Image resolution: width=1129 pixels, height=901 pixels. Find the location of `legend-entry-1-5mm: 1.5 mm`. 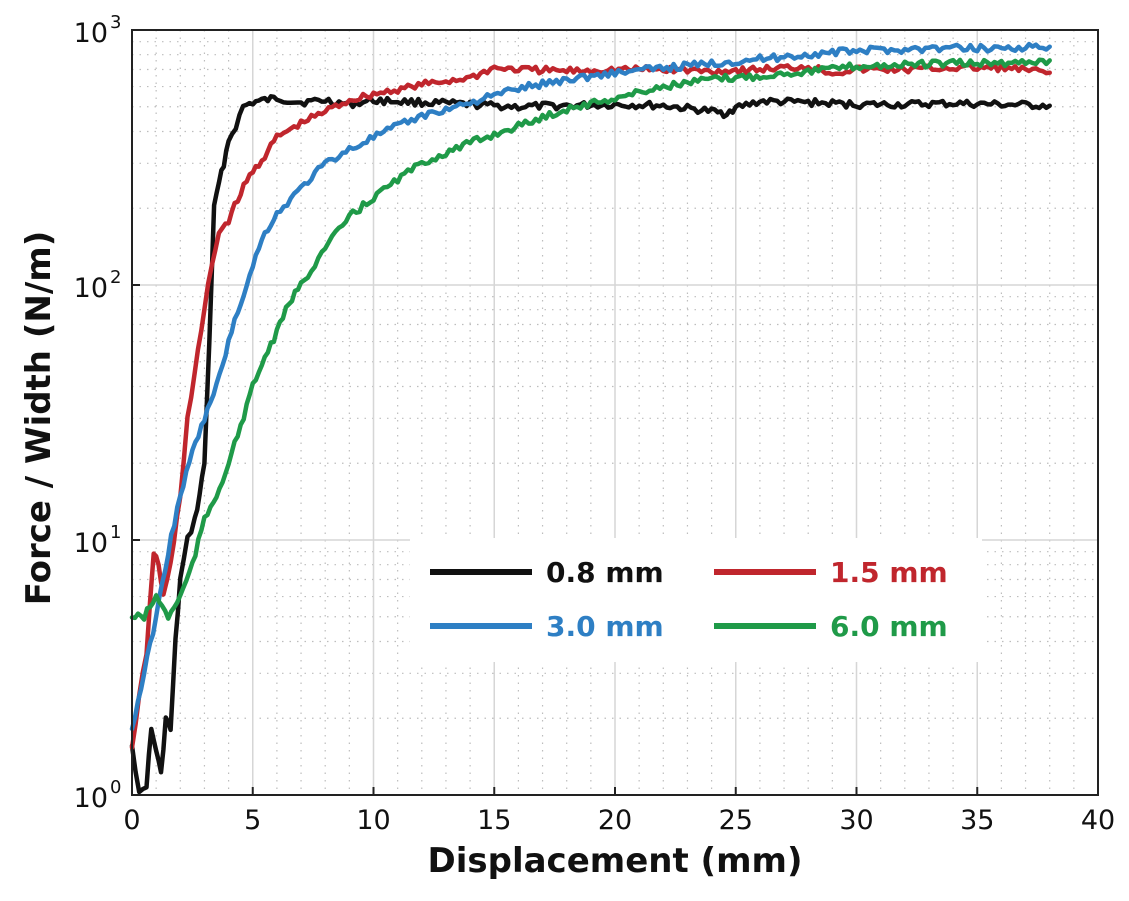

legend-entry-1-5mm: 1.5 mm is located at coordinates (831, 572).